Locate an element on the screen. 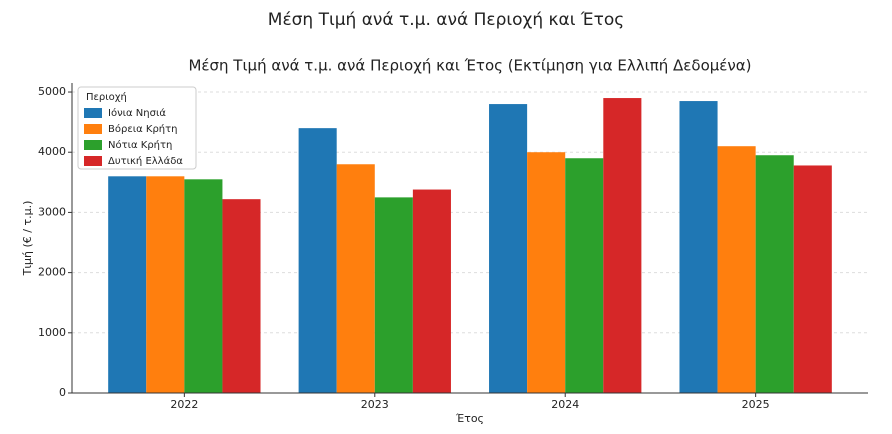  y-tick-label: 0 is located at coordinates (62, 392).